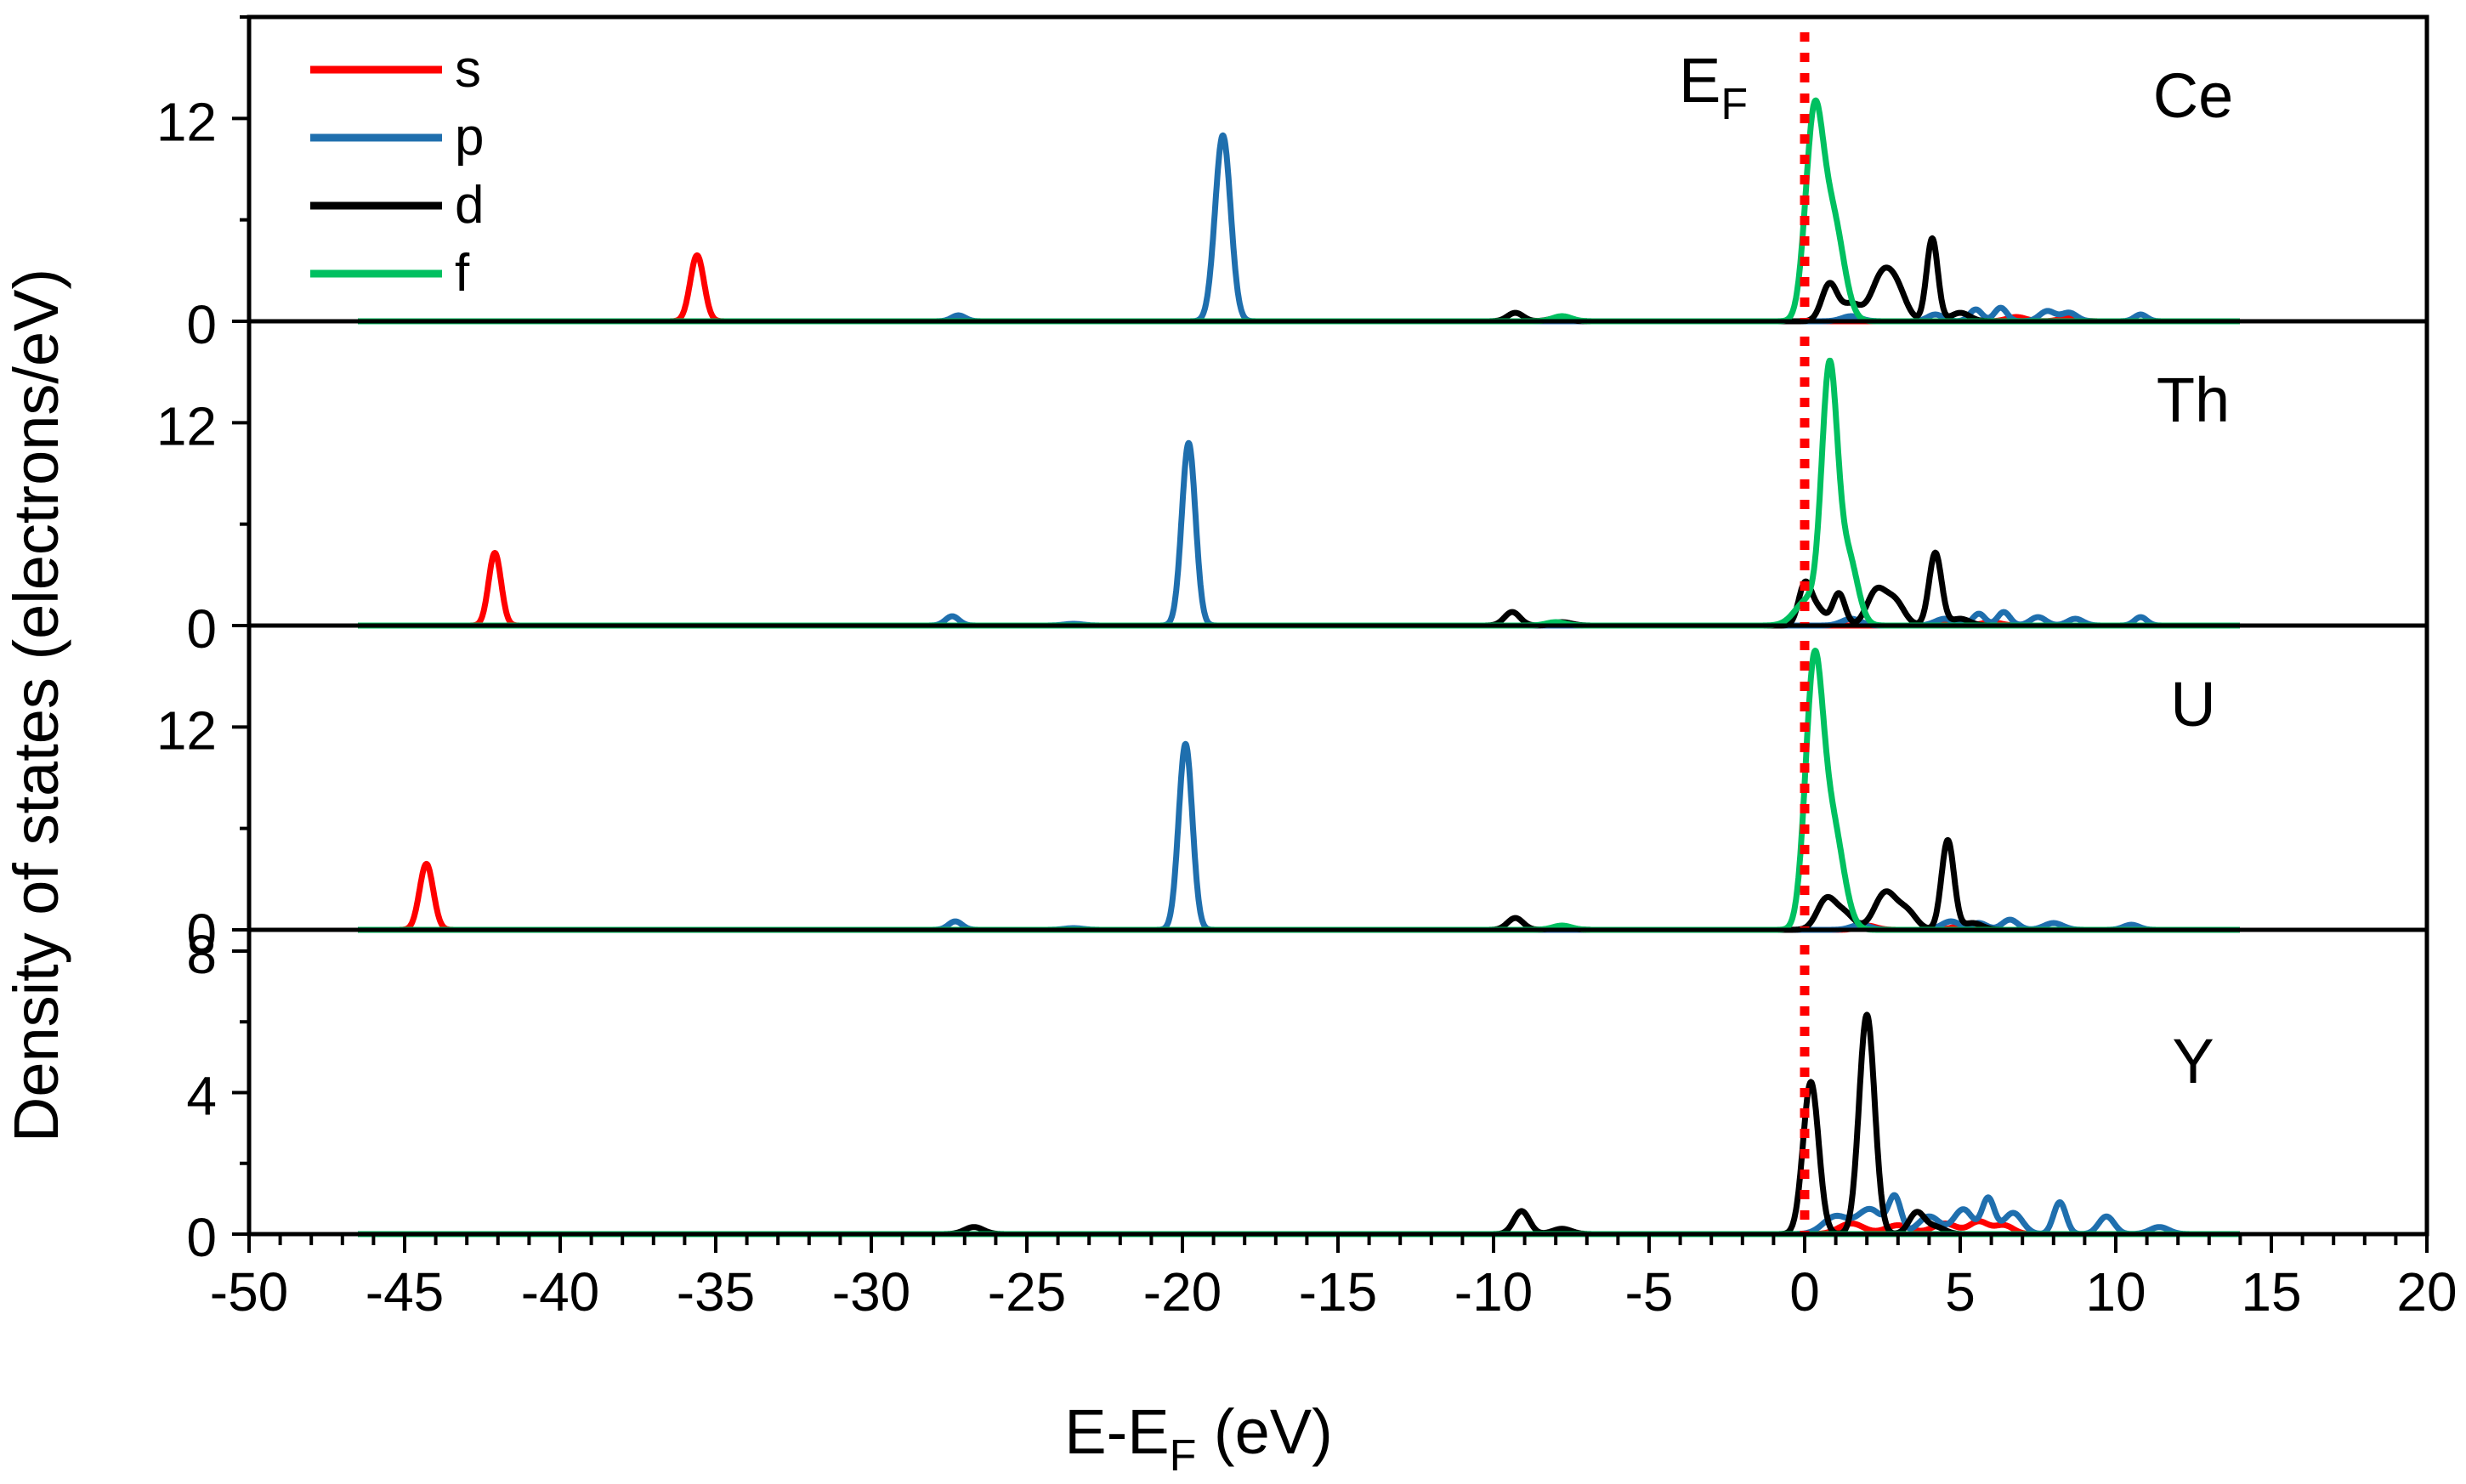  What do you see at coordinates (1298, 884) in the screenshot?
I see `series-line-d-u` at bounding box center [1298, 884].